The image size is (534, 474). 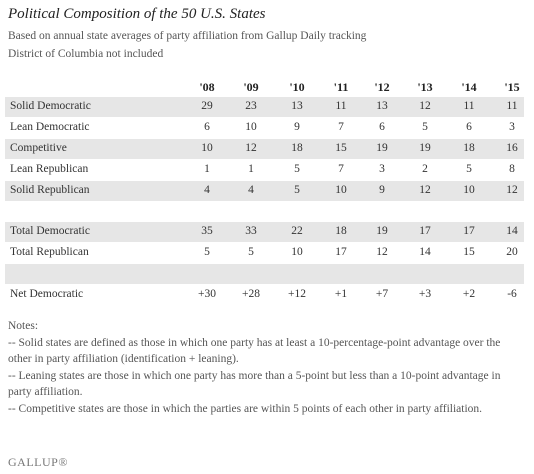 What do you see at coordinates (469, 87) in the screenshot?
I see `year-header: '14` at bounding box center [469, 87].